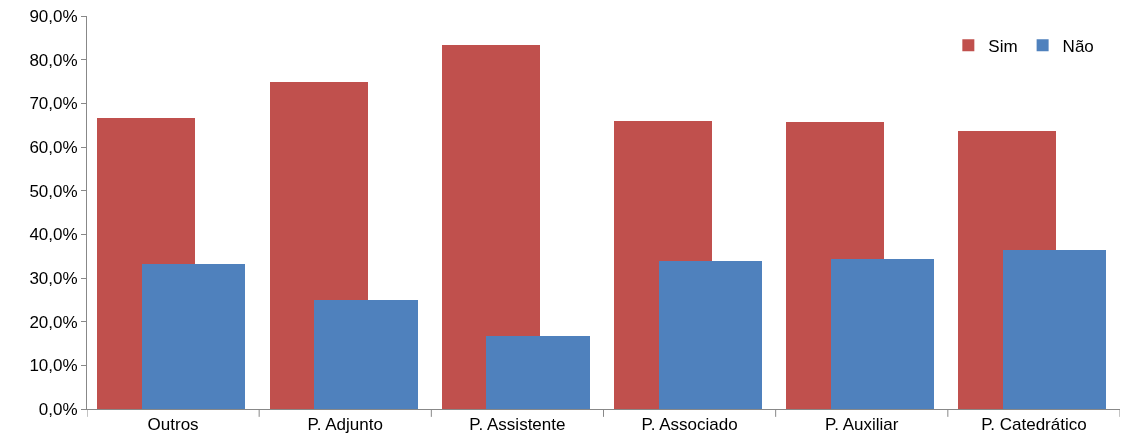 The image size is (1122, 448). Describe the element at coordinates (345, 425) in the screenshot. I see `x-tick-label: P. Adjunto` at that location.